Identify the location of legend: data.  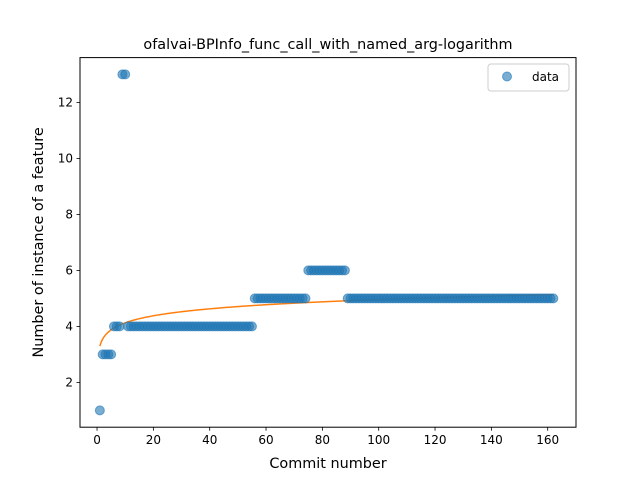
(528, 77).